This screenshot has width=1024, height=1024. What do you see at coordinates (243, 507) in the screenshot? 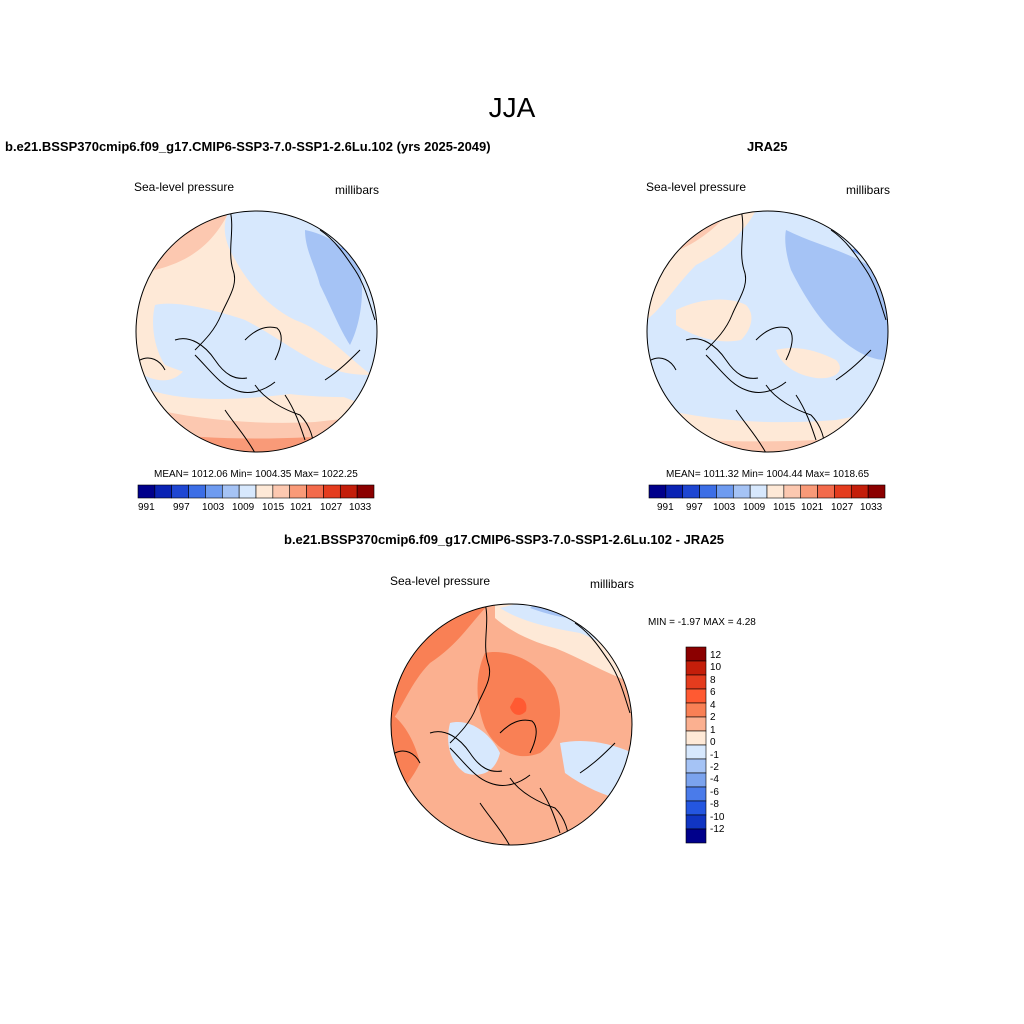
I see `panel-1-tick: 1009` at bounding box center [243, 507].